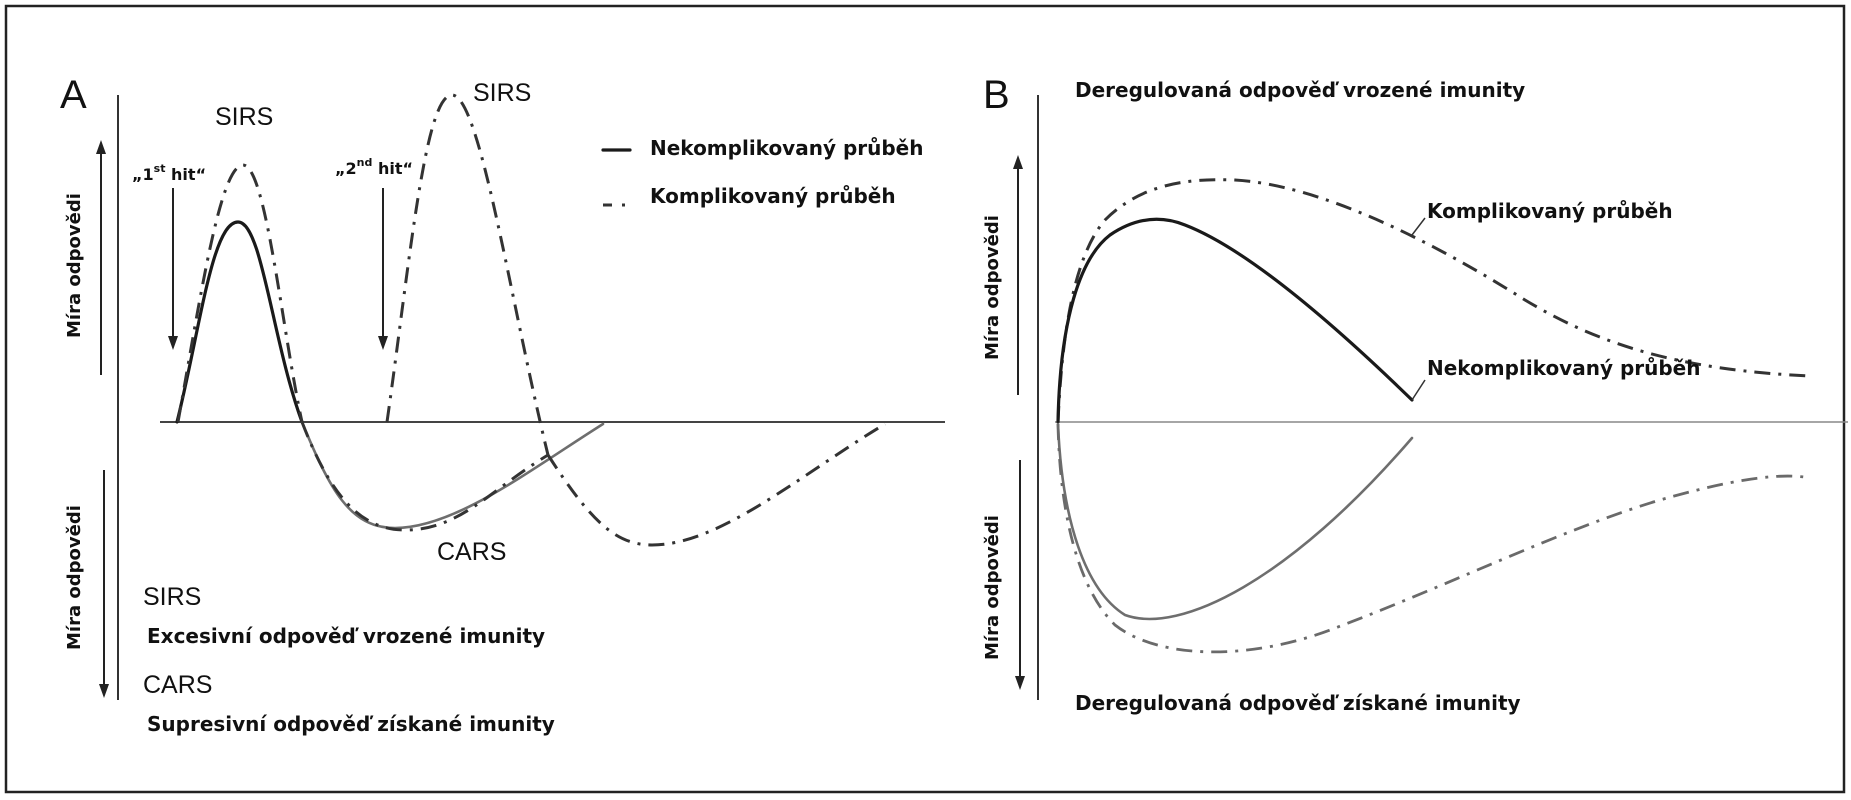 This screenshot has width=1851, height=800. I want to click on key-cars-description: Supresivní odpověď získané imunity, so click(351, 724).